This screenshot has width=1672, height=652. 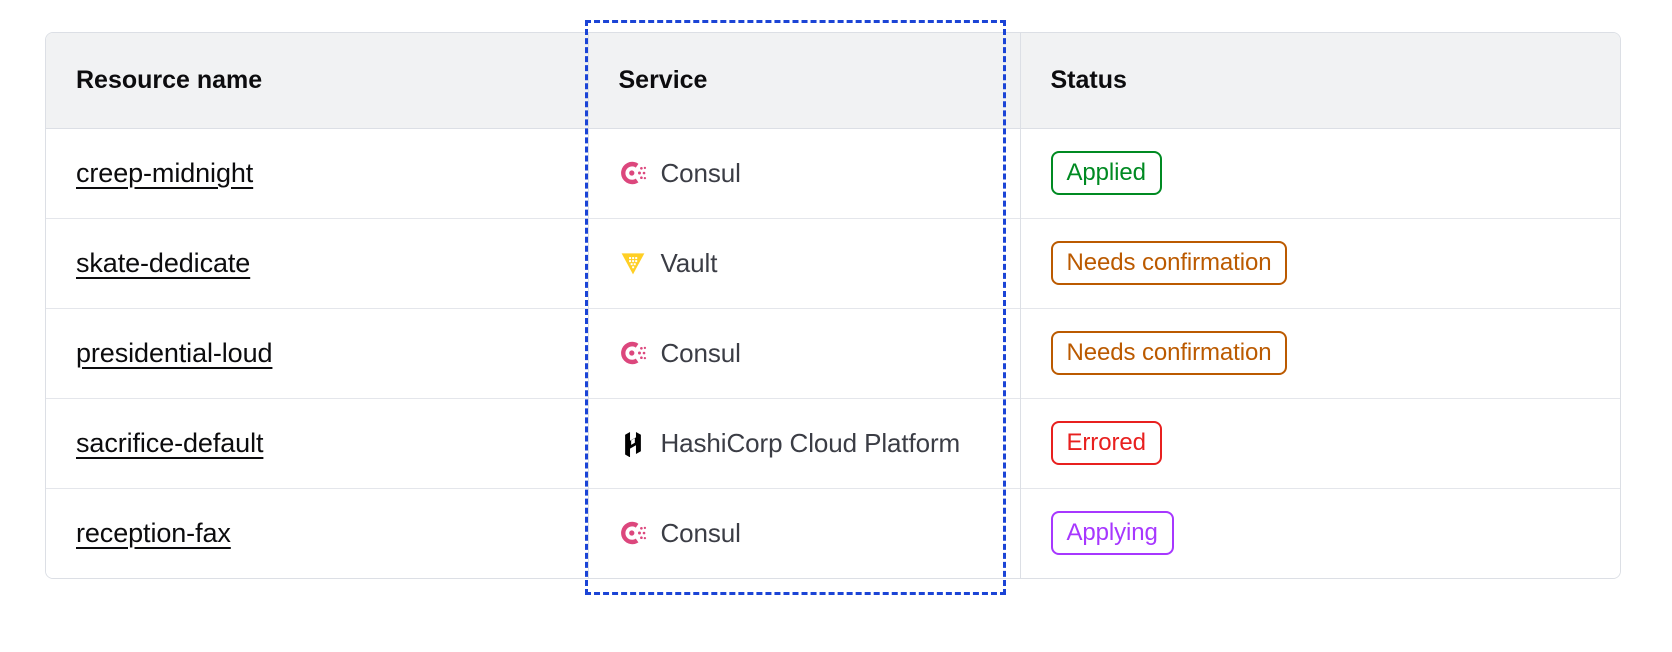 I want to click on resource-name-link: sacrifice-default, so click(x=170, y=442).